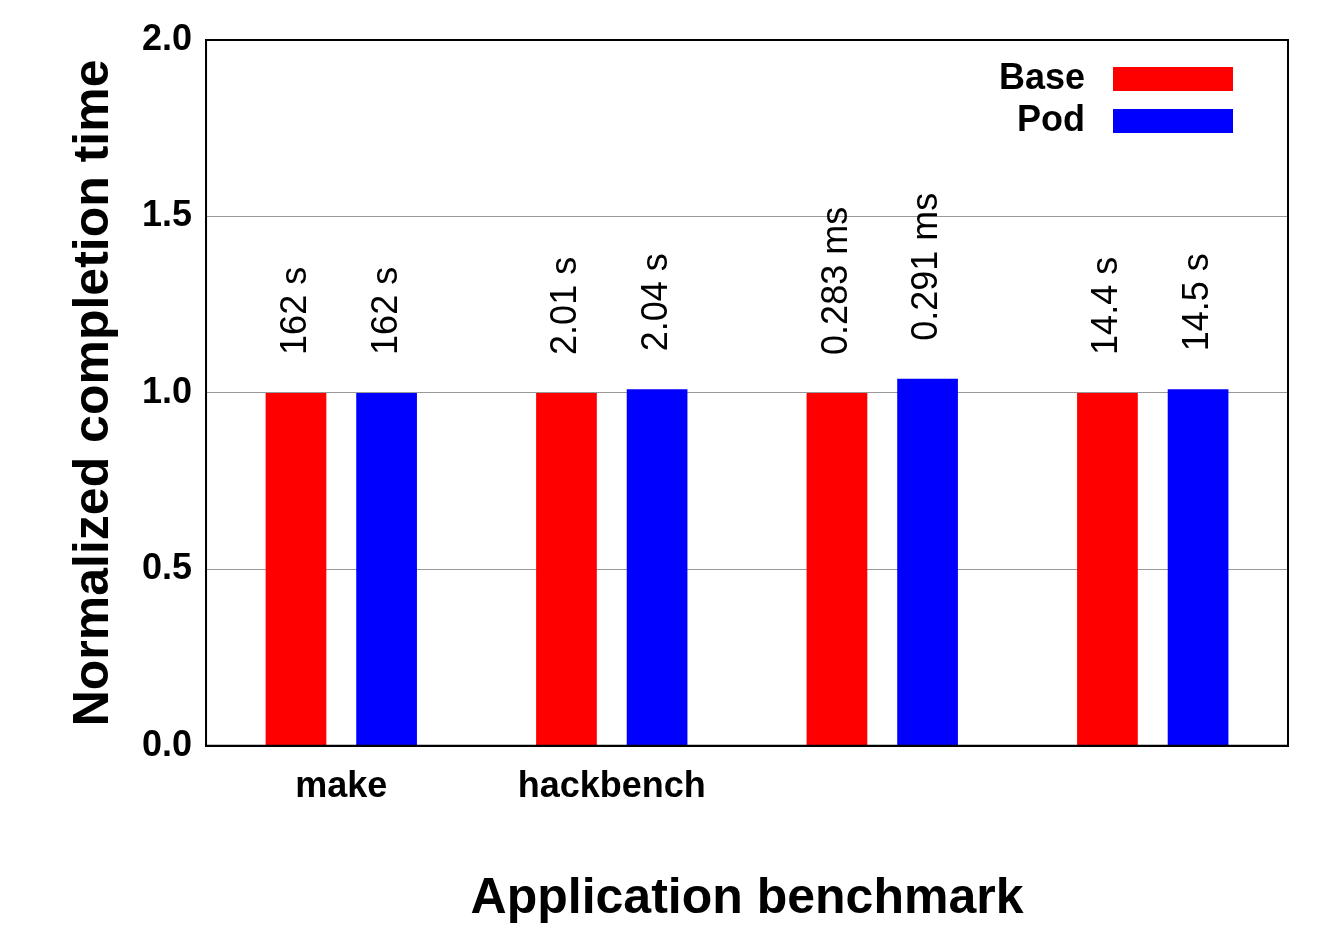 This screenshot has width=1336, height=943. Describe the element at coordinates (1105, 305) in the screenshot. I see `annotation: 14.4 s` at that location.